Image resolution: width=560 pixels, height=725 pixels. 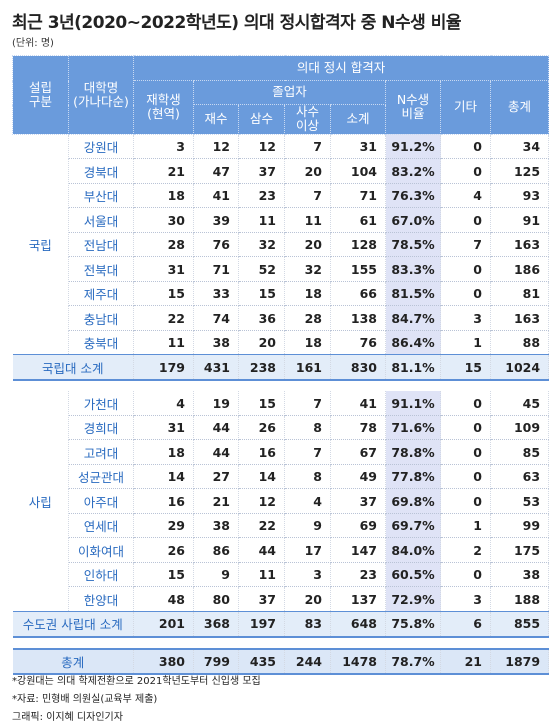 I want to click on row: 전북대 31 71 52 32 155 83.3% 0 186, so click(x=281, y=269).